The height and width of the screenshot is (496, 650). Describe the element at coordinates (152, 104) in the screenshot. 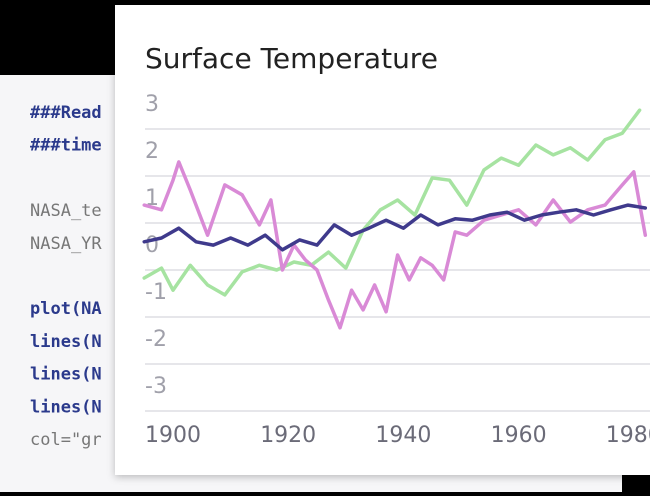

I see `y-tick-label: 3` at that location.